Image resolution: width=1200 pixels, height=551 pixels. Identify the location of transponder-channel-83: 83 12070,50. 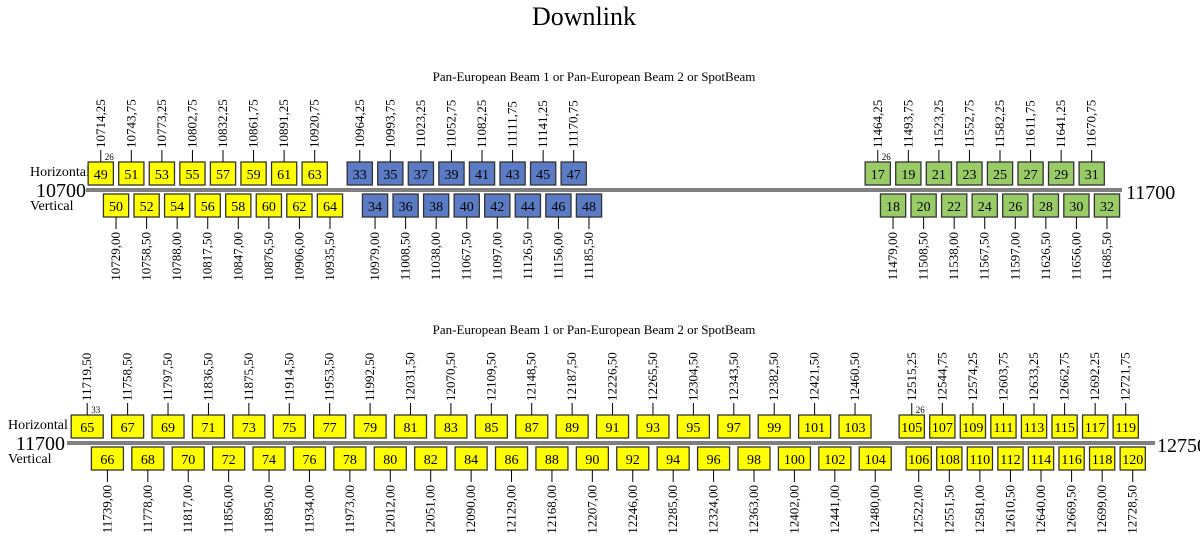
(451, 395).